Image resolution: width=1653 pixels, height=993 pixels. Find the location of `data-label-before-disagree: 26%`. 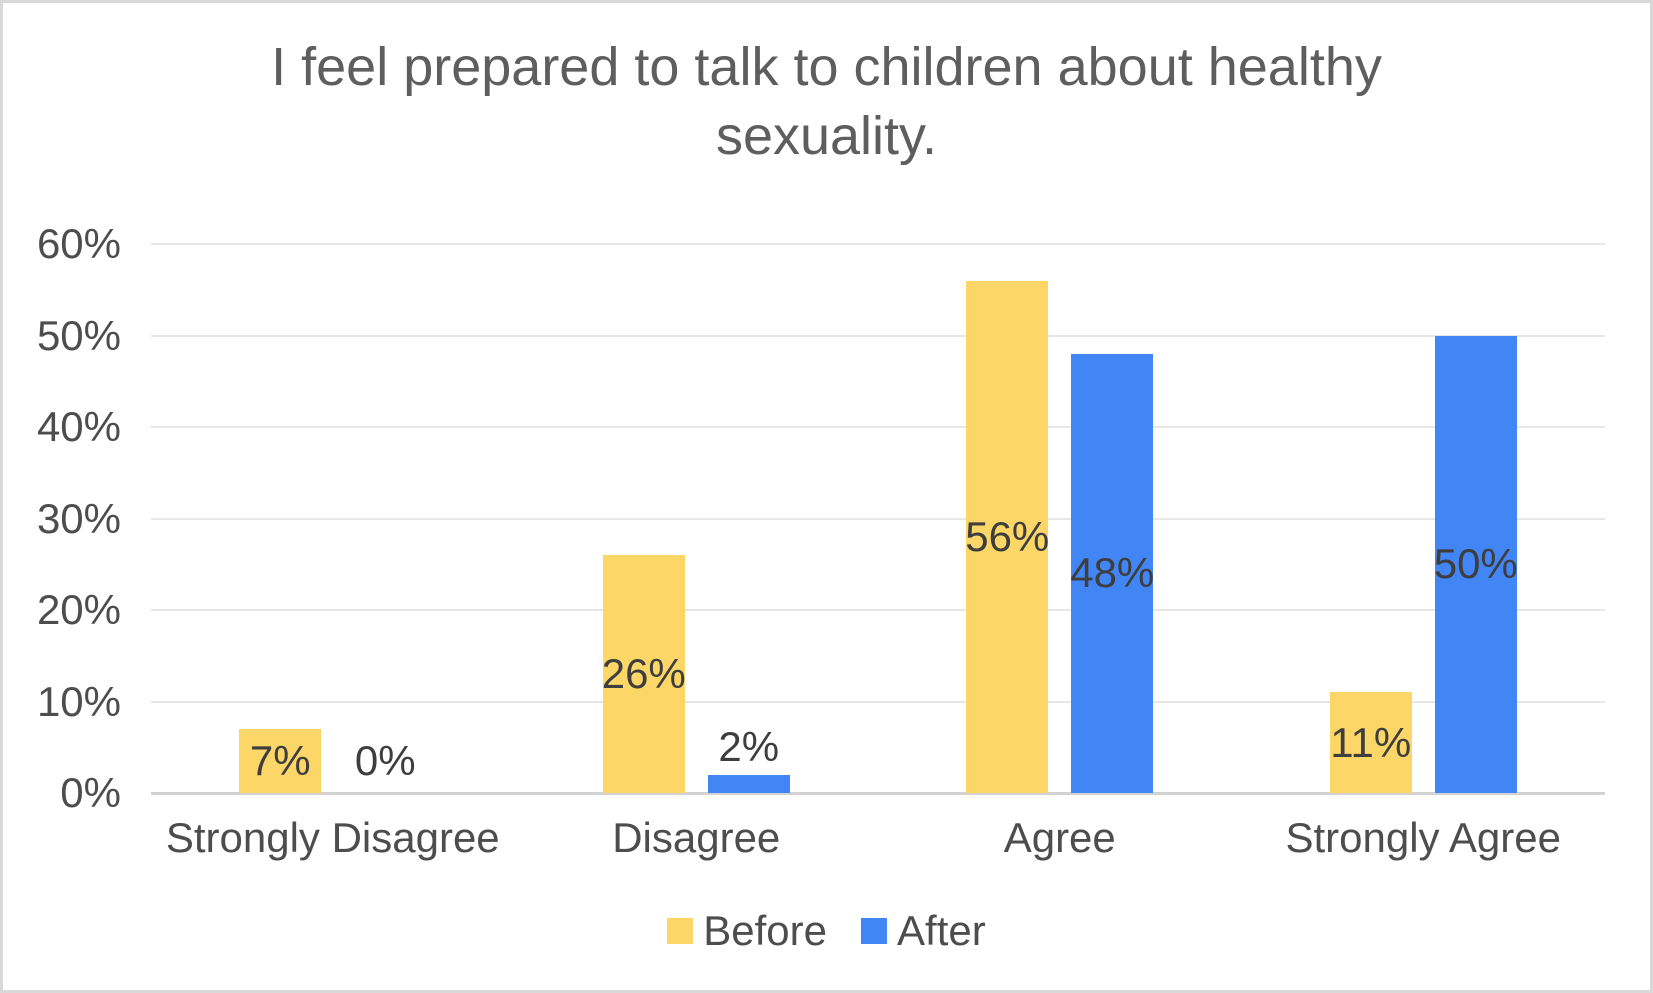

data-label-before-disagree: 26% is located at coordinates (643, 674).